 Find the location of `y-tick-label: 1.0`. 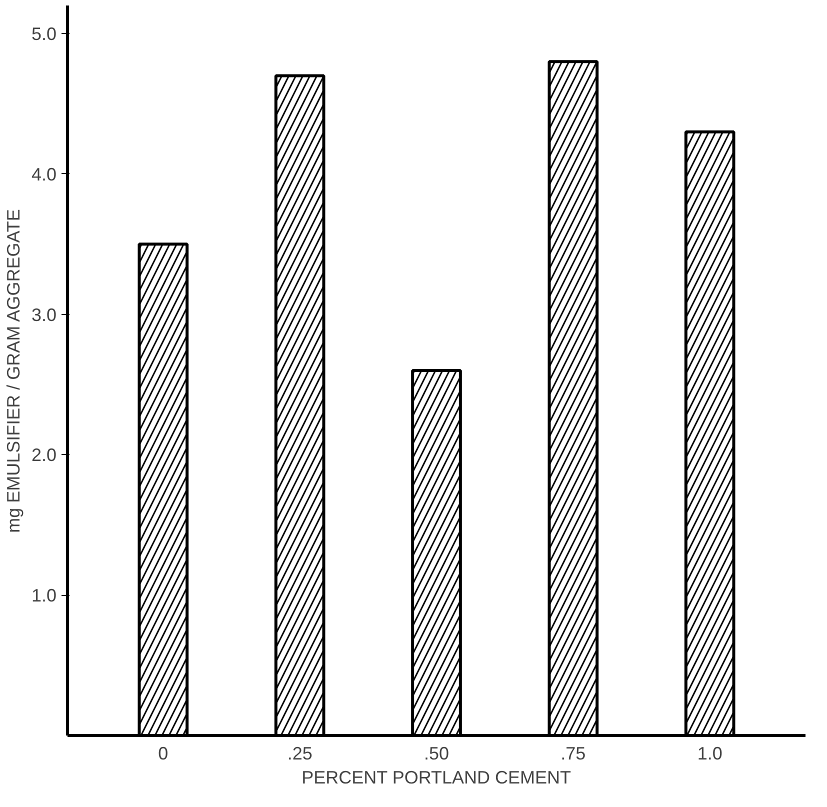

y-tick-label: 1.0 is located at coordinates (44, 596).